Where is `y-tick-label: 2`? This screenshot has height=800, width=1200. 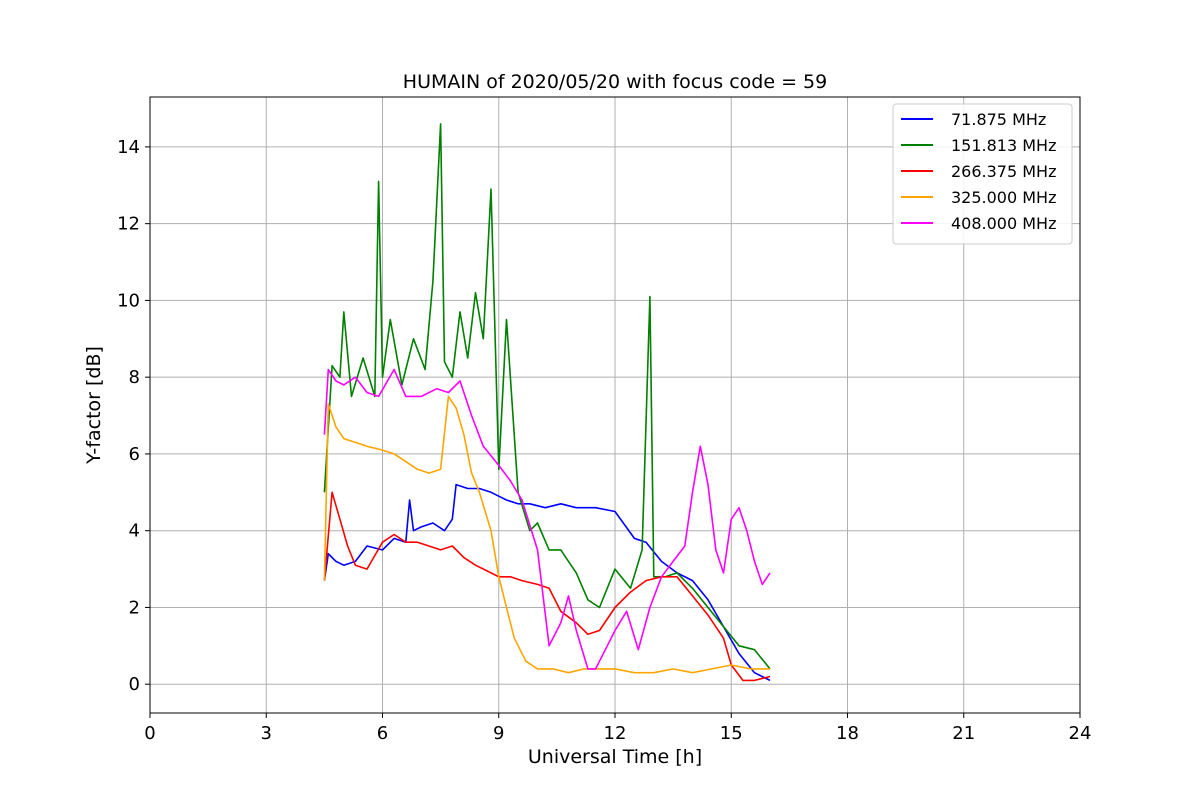
y-tick-label: 2 is located at coordinates (134, 607).